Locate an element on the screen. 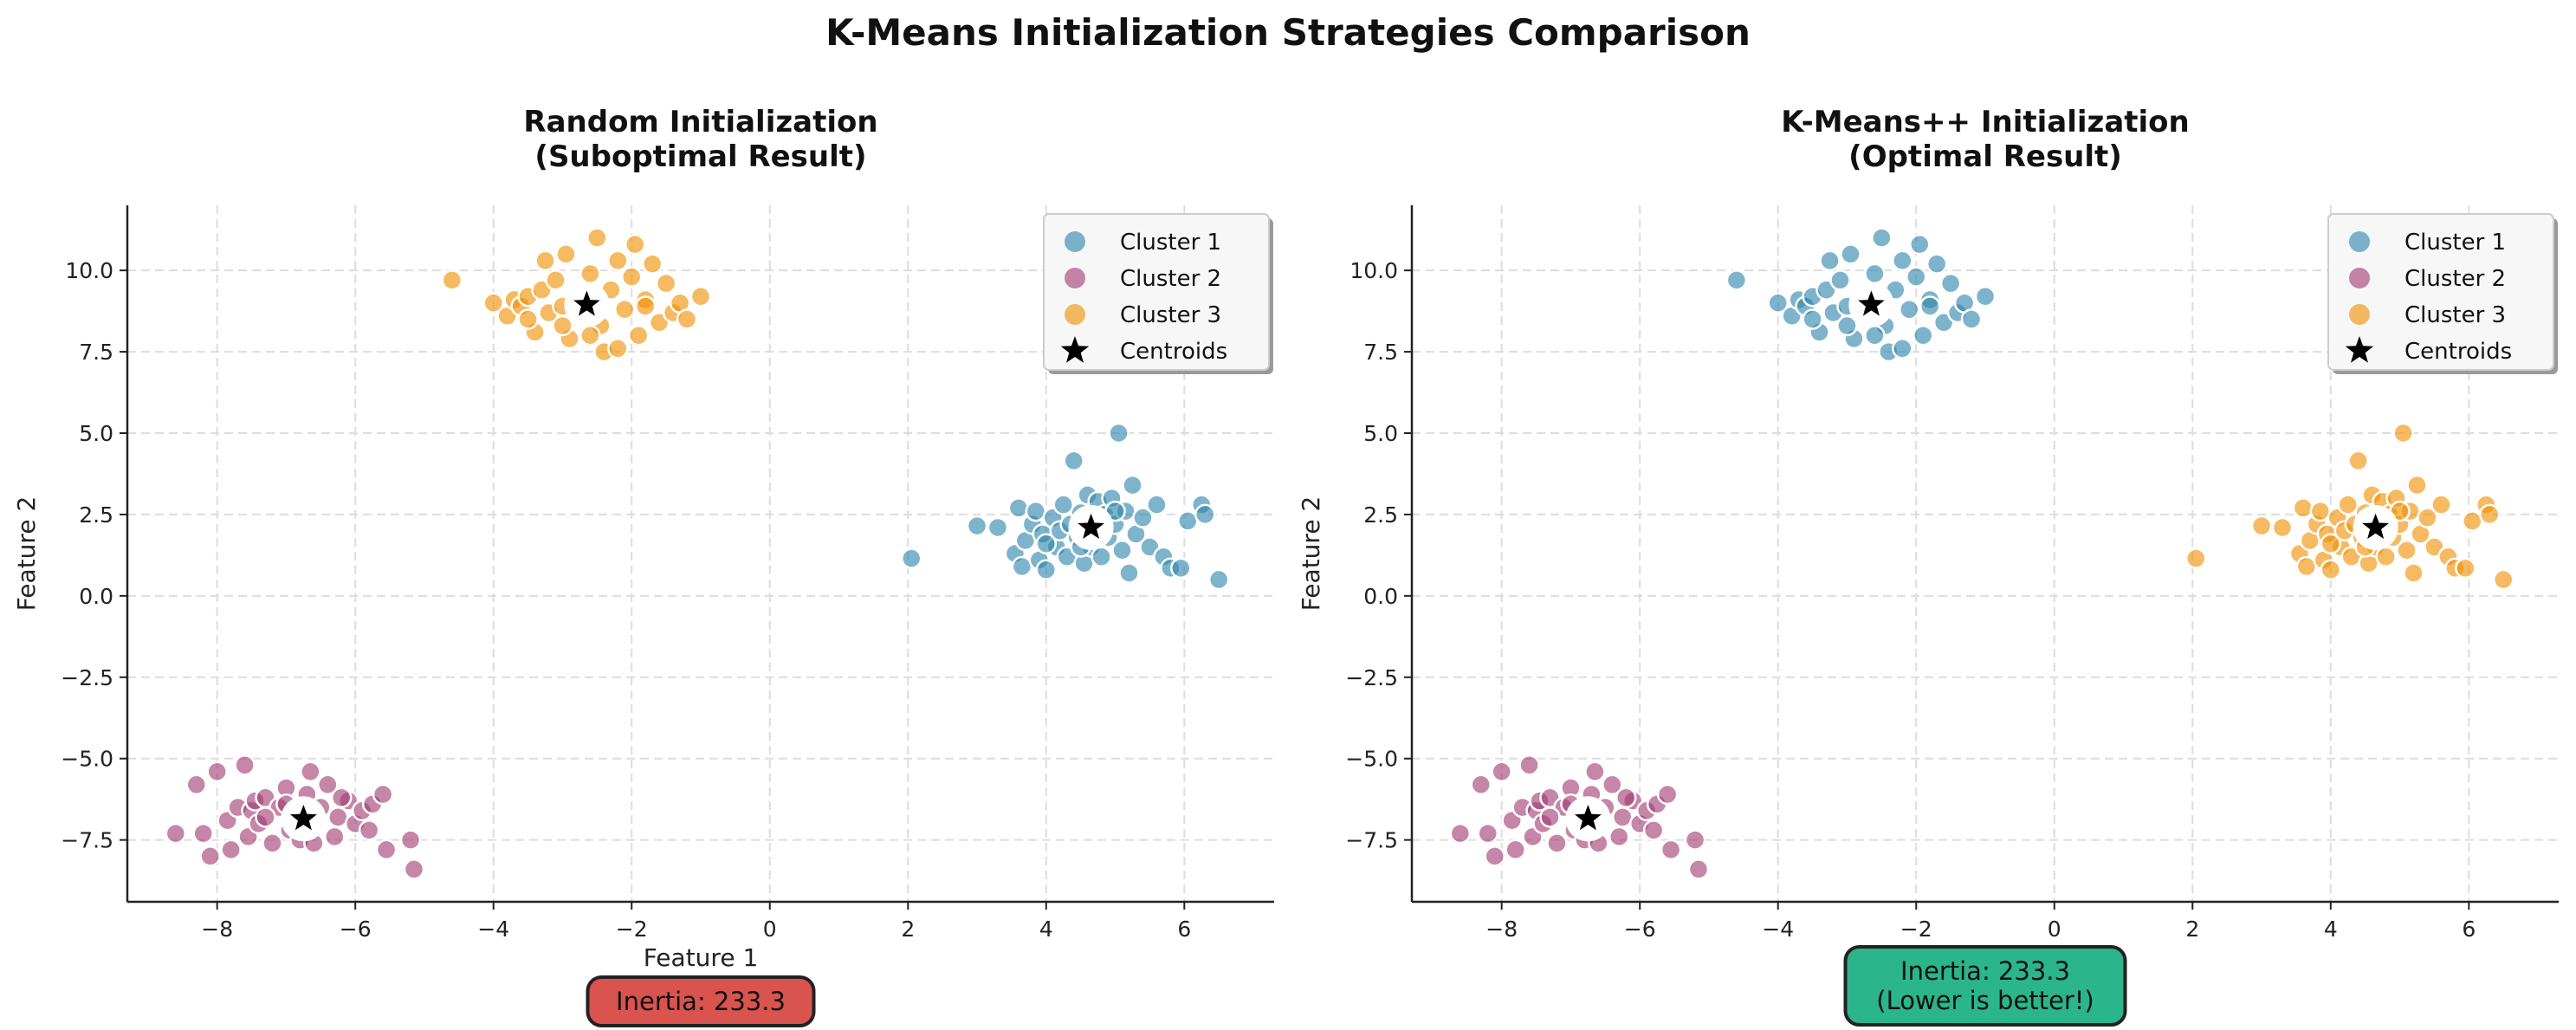  y-tick-label: −7.5 is located at coordinates (87, 841).